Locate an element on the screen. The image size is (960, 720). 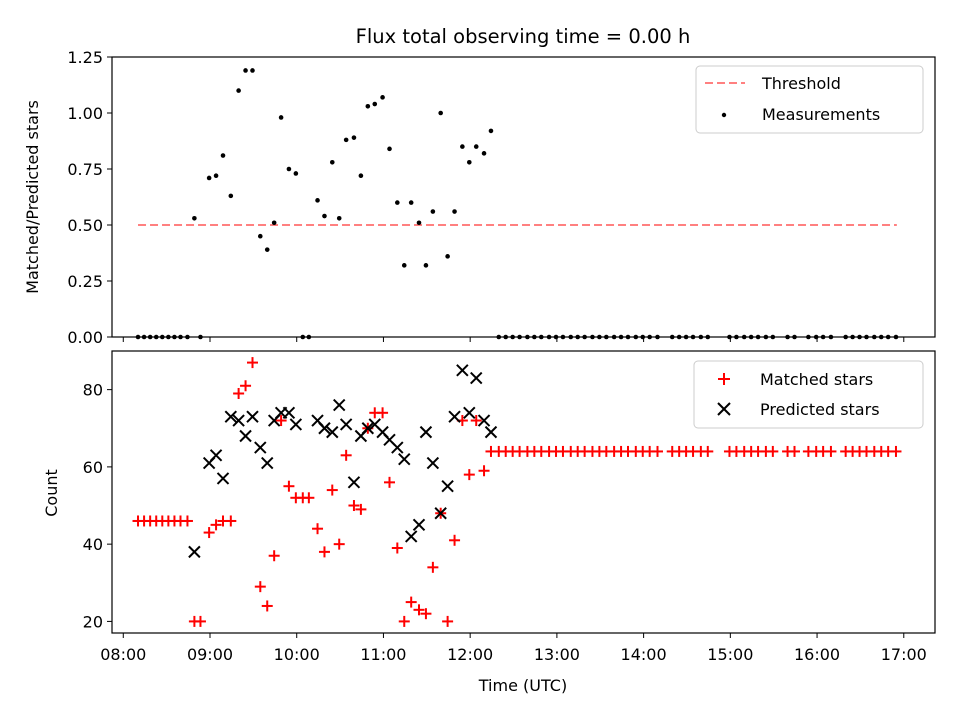
bottom-y-tick-label: 60 is located at coordinates (93, 467).